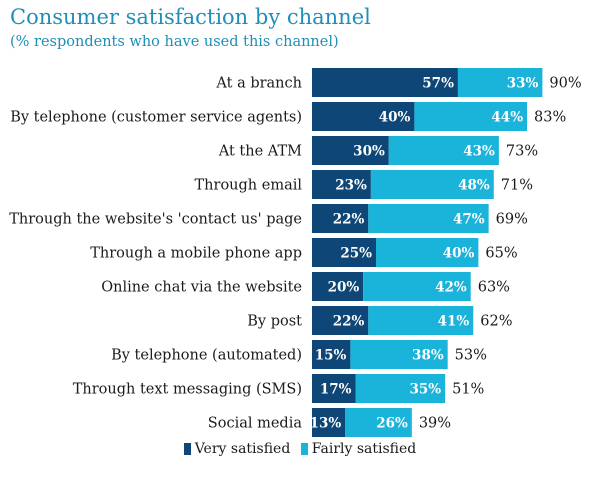  I want to click on total-label: 69%, so click(512, 220).